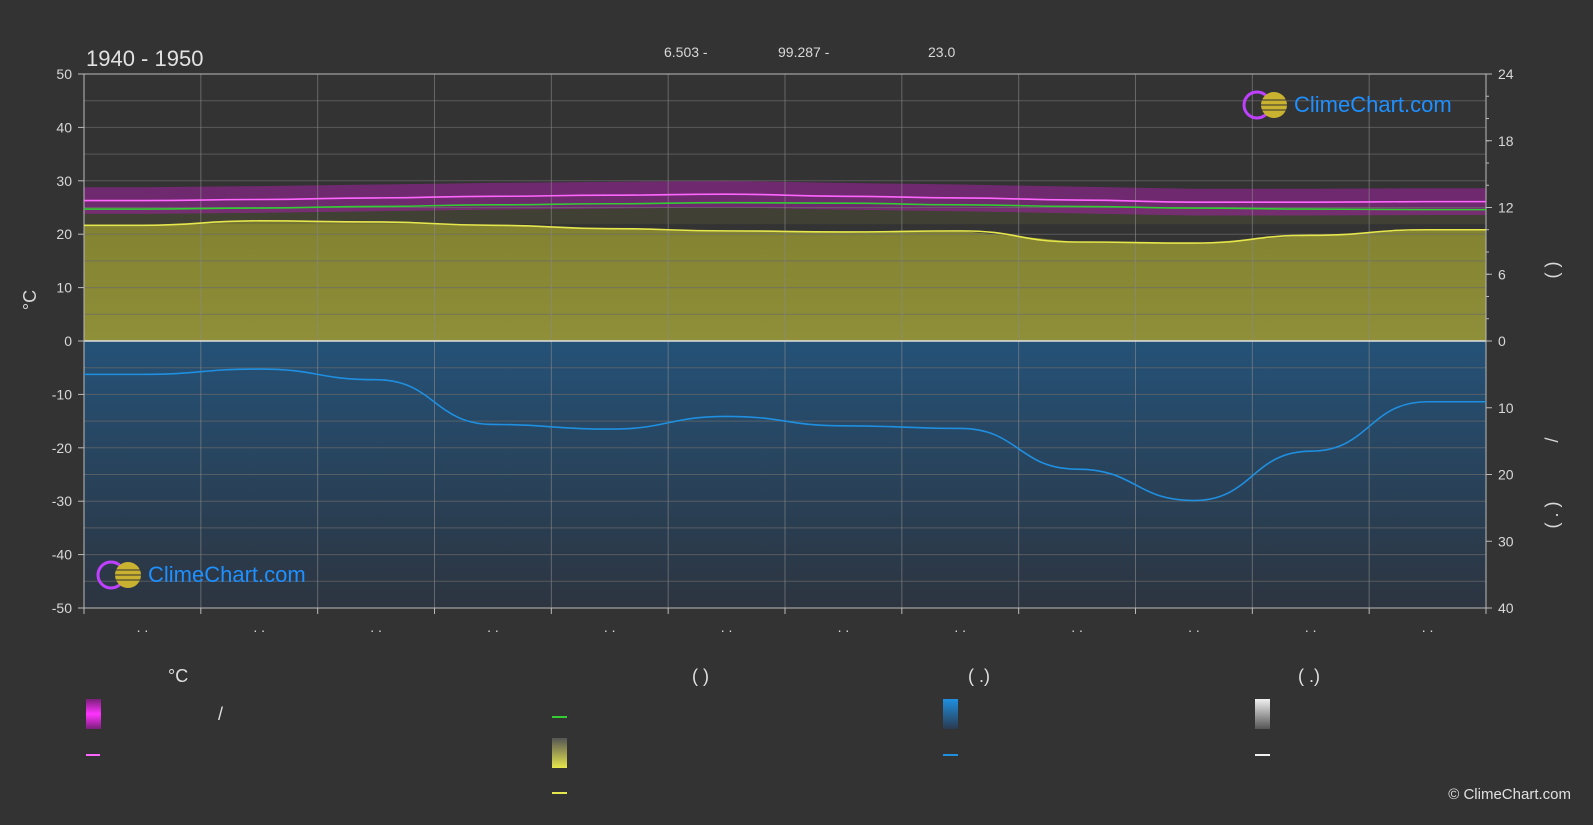  What do you see at coordinates (950, 714) in the screenshot?
I see `legend-rain-swatch` at bounding box center [950, 714].